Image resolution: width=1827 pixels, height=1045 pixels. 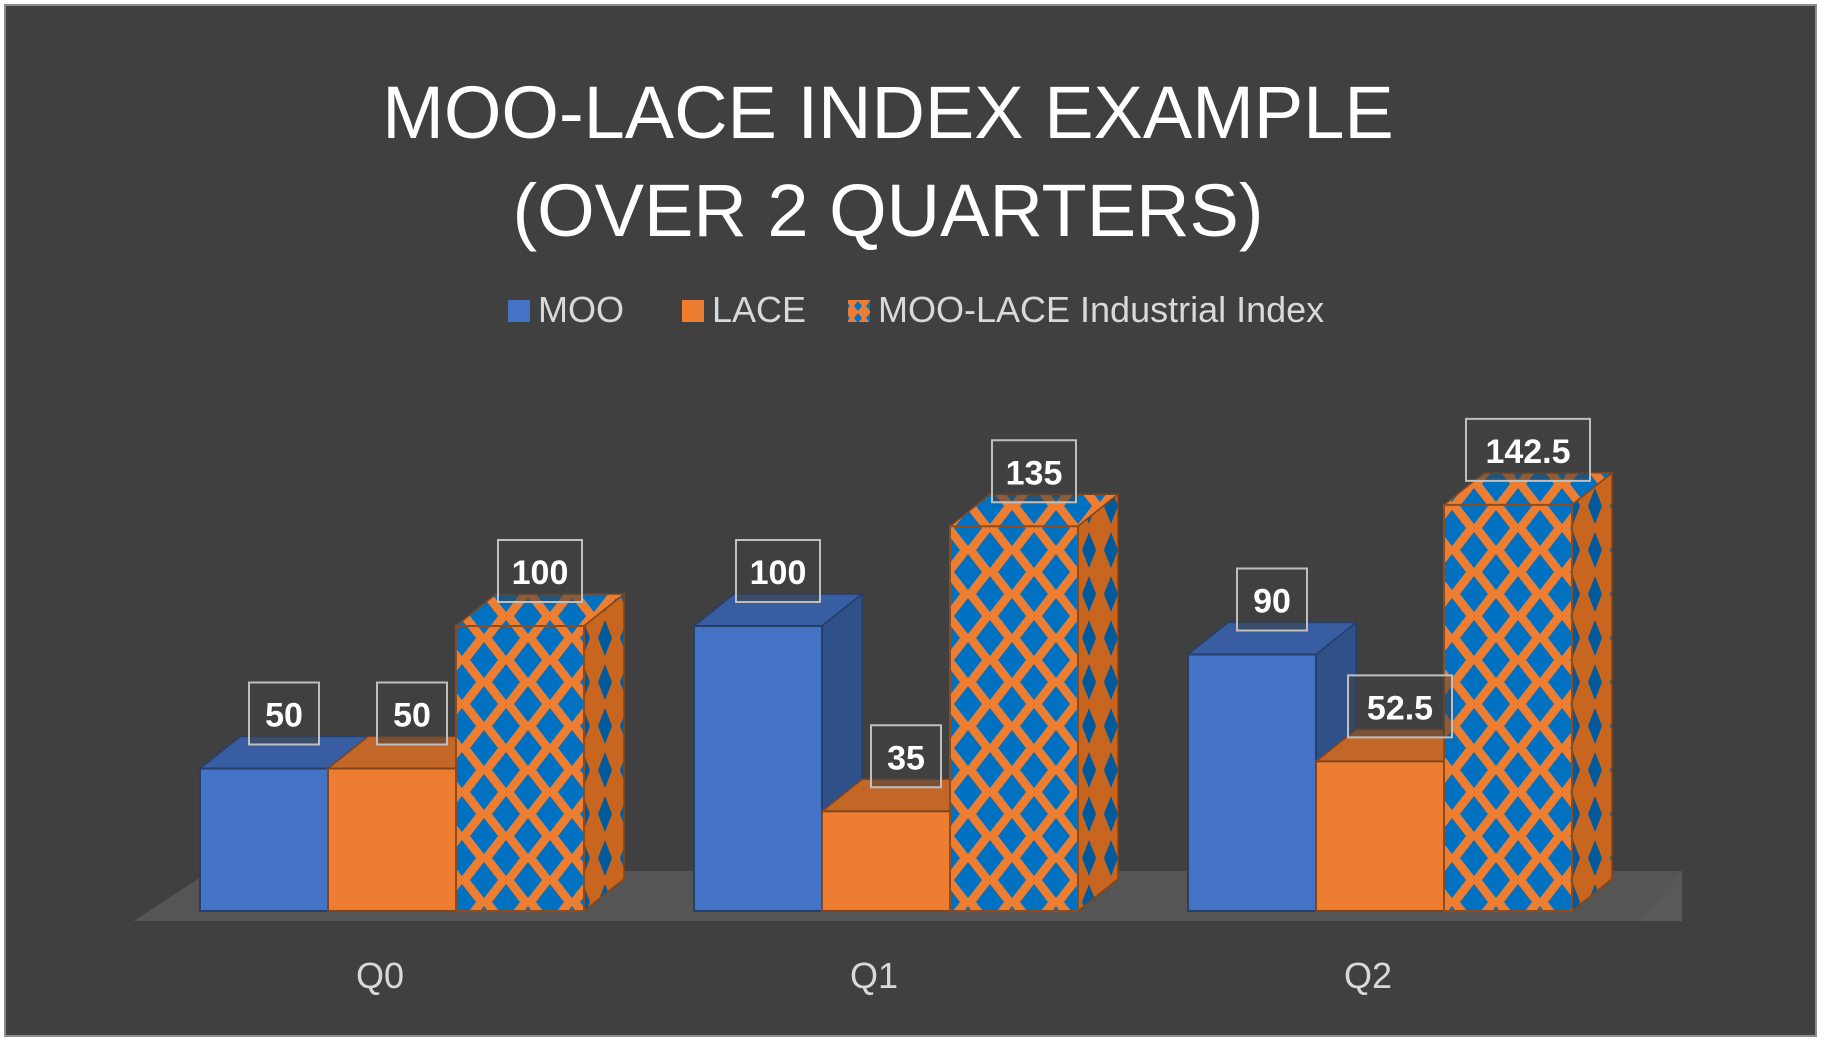 I want to click on legend: MOO LACE MOO-LACE Industrial Index, so click(x=916, y=309).